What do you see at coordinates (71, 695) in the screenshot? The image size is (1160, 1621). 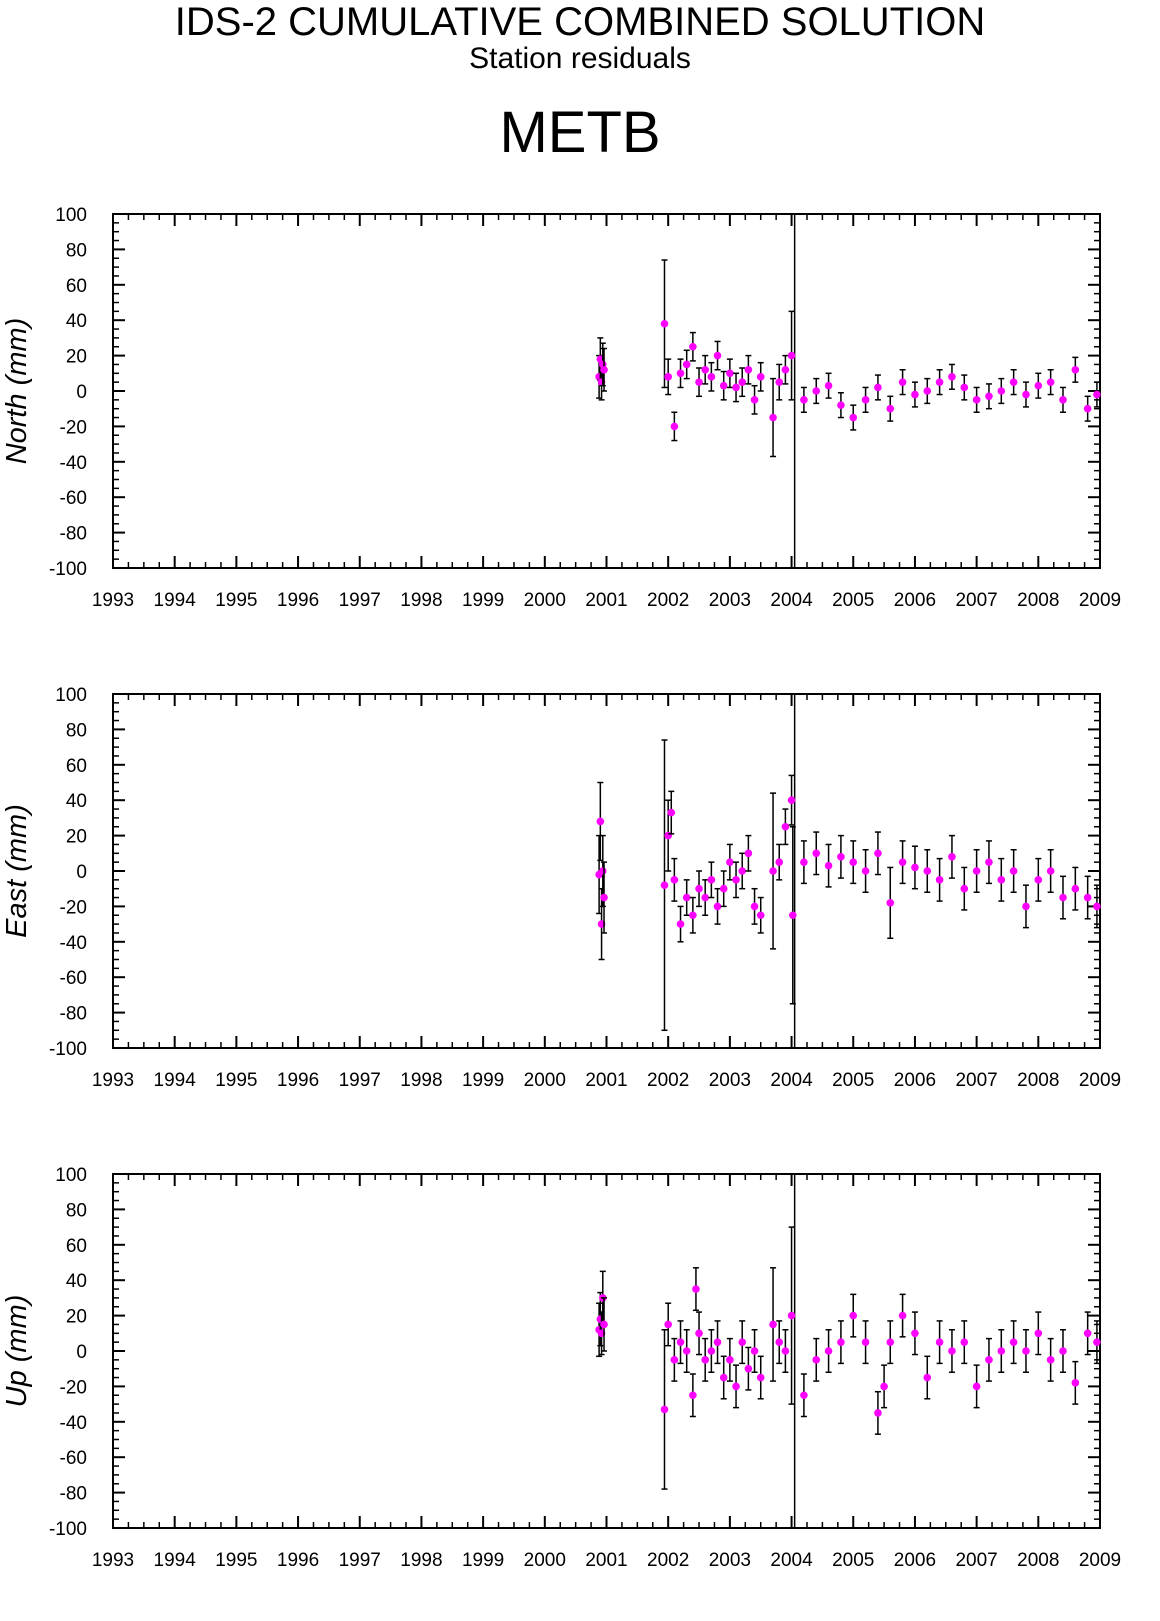 I see `y-tick-label: 100` at bounding box center [71, 695].